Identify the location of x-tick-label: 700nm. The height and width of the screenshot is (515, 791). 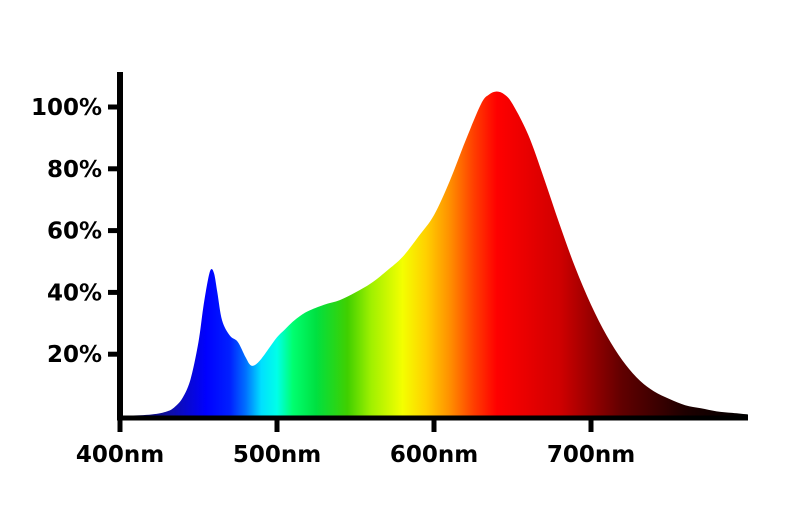
(591, 455).